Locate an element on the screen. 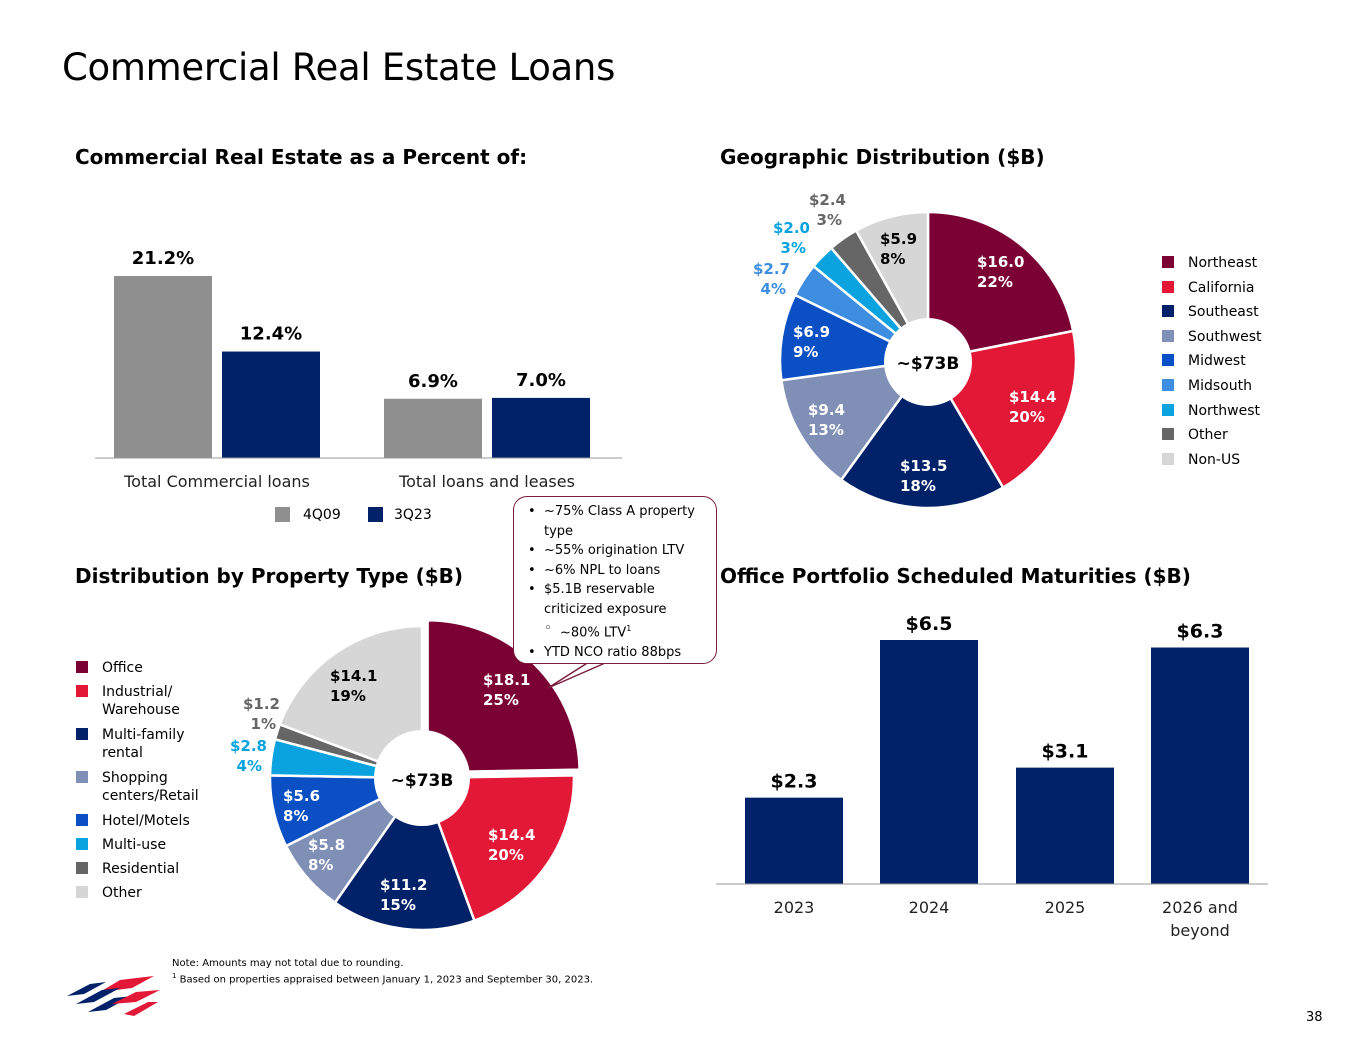 The image size is (1365, 1055). logo-stripes is located at coordinates (113, 996).